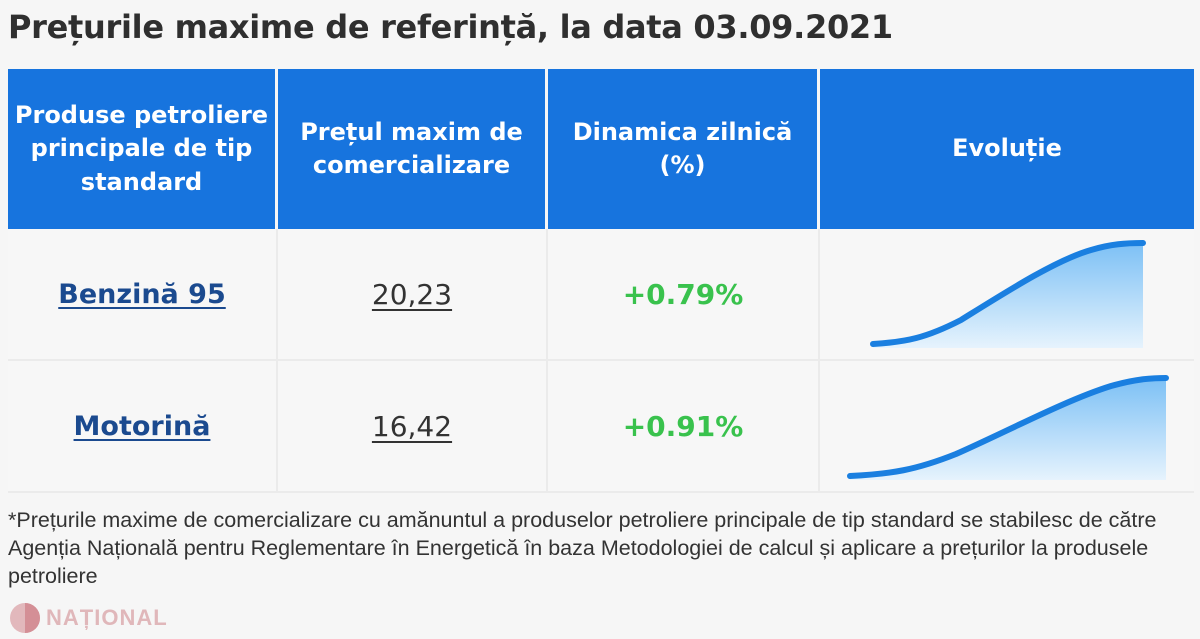  I want to click on price-cell: 20,23, so click(413, 295).